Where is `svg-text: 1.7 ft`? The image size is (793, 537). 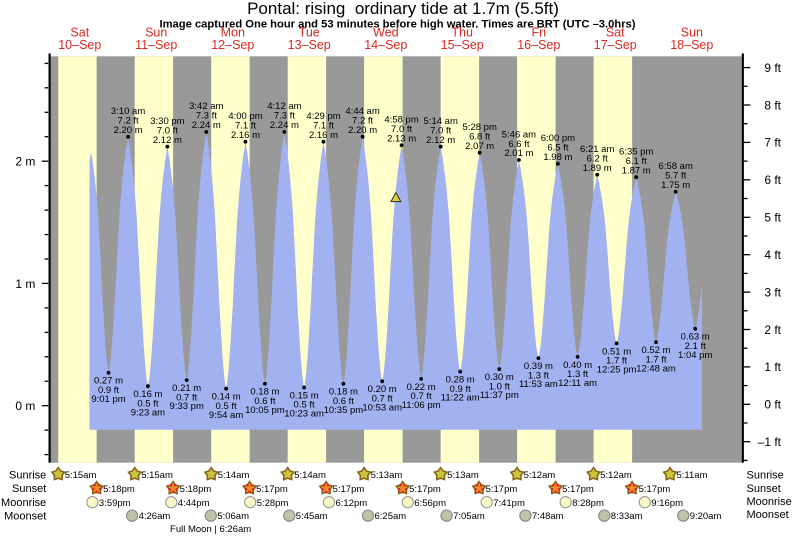
svg-text: 1.7 ft is located at coordinates (655, 359).